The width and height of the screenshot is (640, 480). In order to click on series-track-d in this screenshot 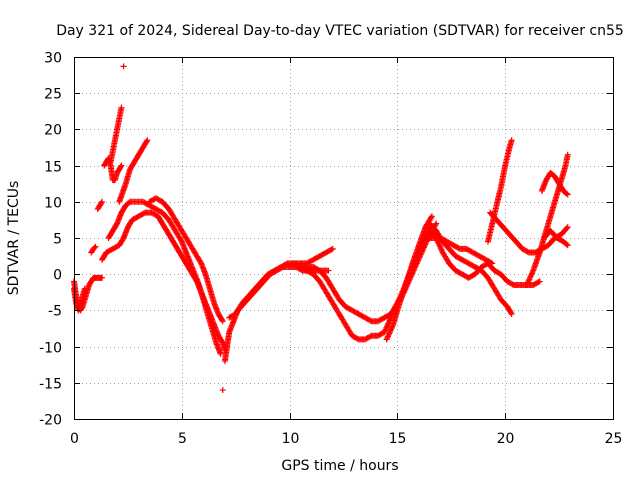, I will do `click(100, 205)`.